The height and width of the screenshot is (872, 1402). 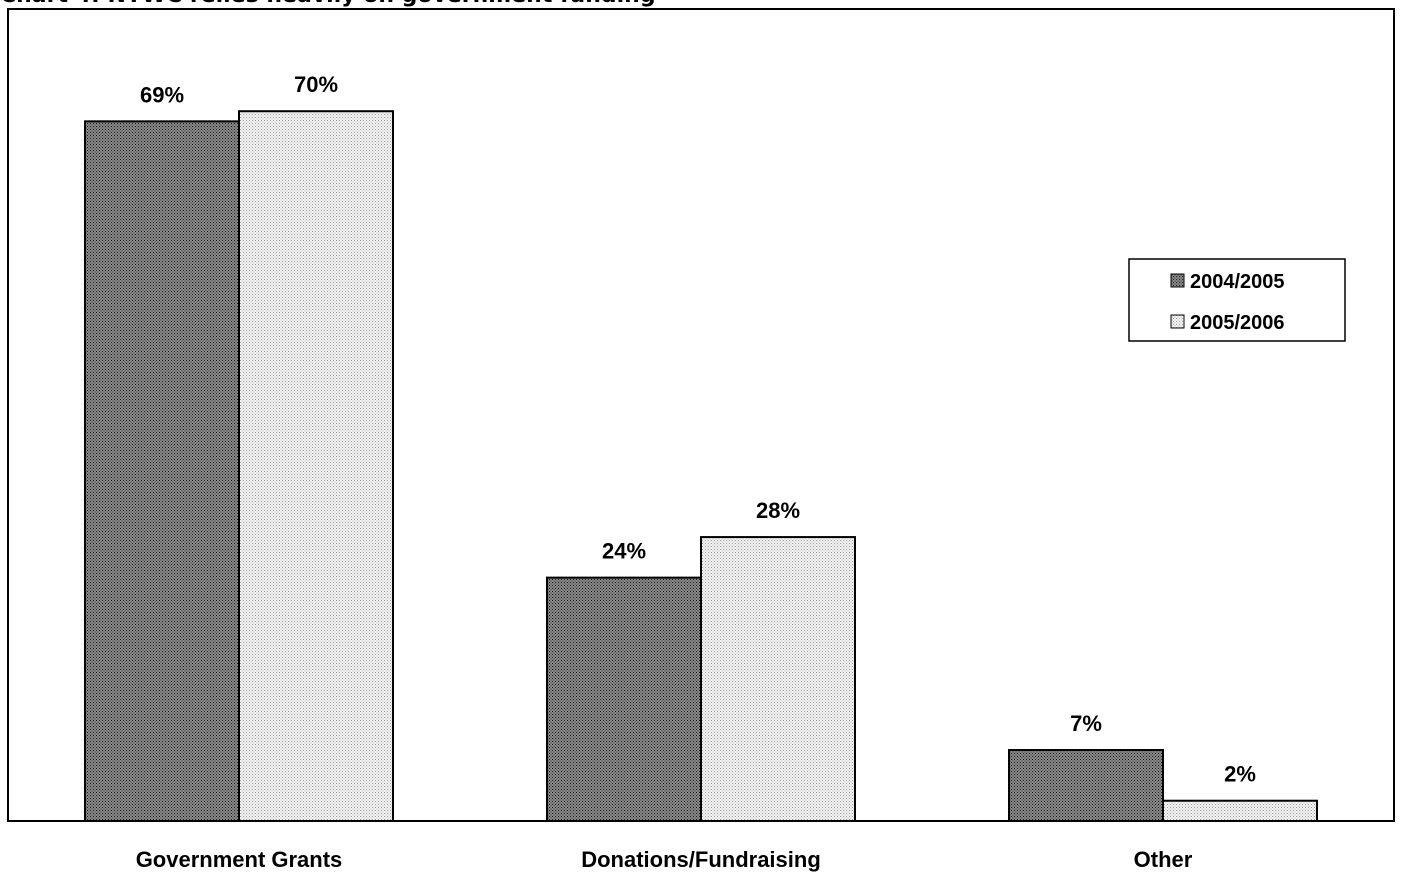 I want to click on category-label: Other, so click(x=1163, y=859).